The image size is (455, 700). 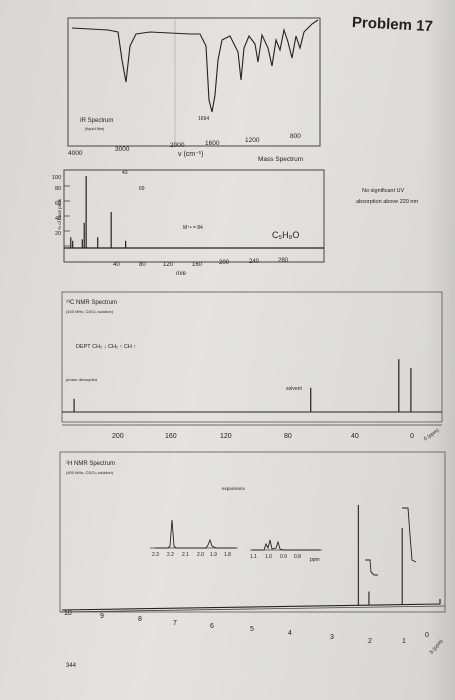 I want to click on ms-xlabel: m/e, so click(x=181, y=274).